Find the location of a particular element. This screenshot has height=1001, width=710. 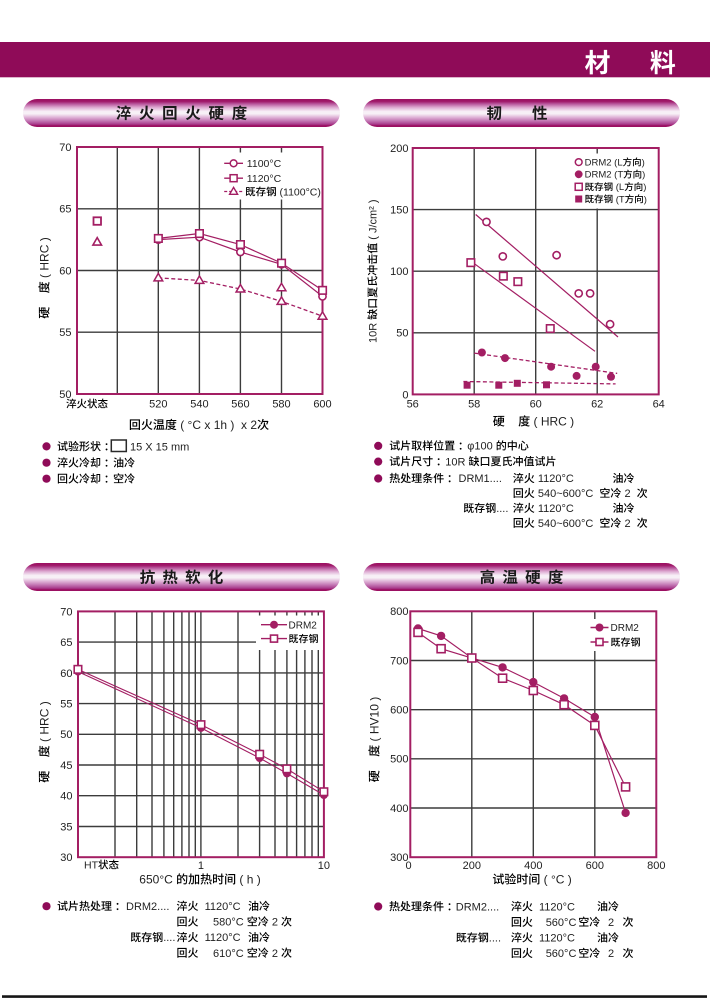

svg-text: ( J/cm² ) is located at coordinates (374, 220).